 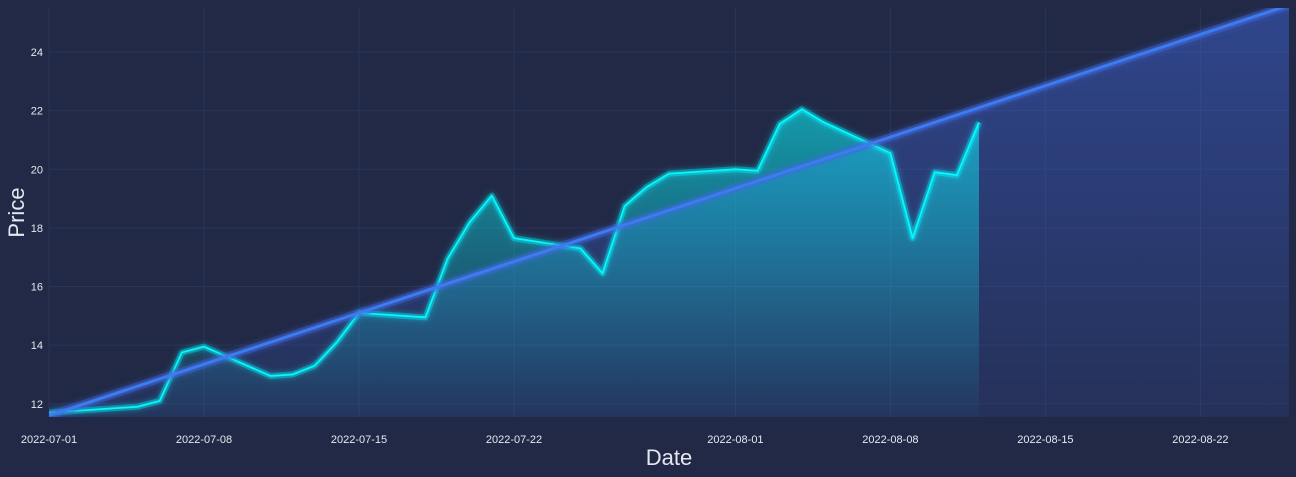 I want to click on y-tick-label: 18, so click(x=37, y=229).